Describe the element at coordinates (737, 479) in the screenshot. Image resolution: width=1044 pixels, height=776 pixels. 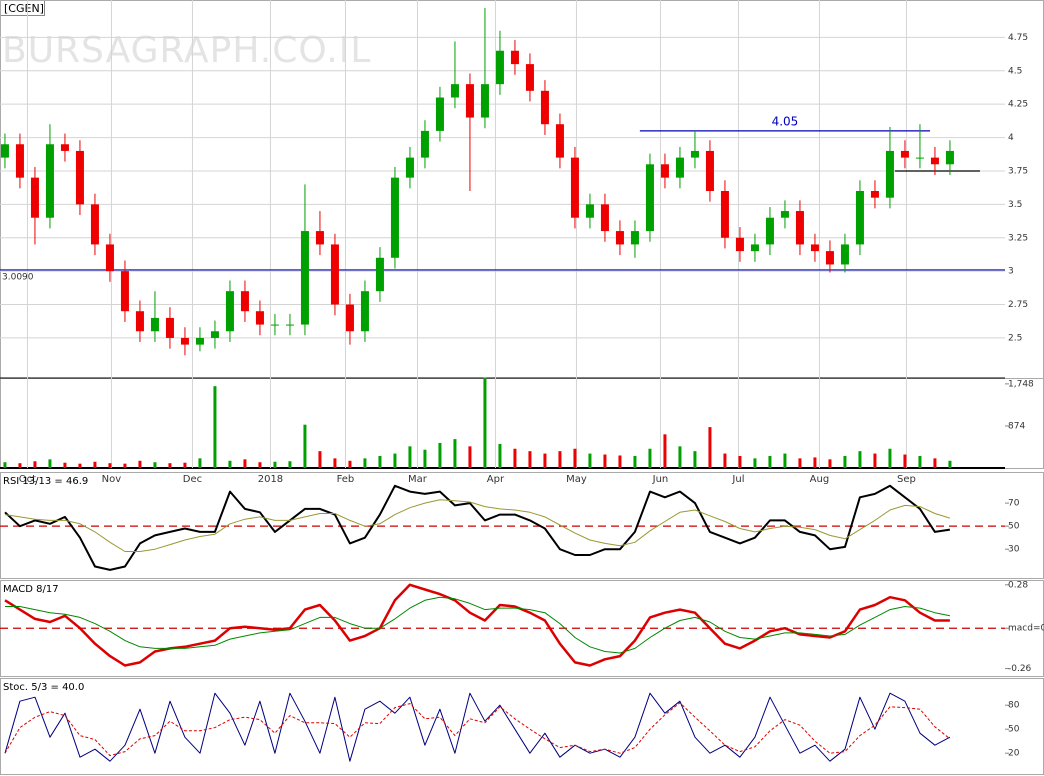
I see `x-tick-label: Jul` at that location.